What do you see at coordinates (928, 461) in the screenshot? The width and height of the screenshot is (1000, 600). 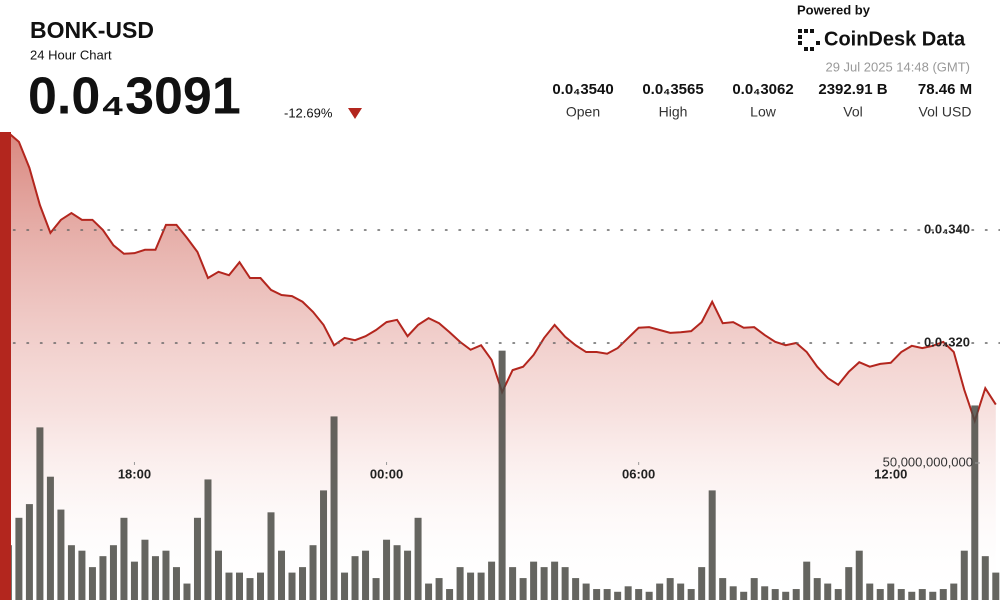 I see `y2-tick-label: 50,000,000,000` at bounding box center [928, 461].